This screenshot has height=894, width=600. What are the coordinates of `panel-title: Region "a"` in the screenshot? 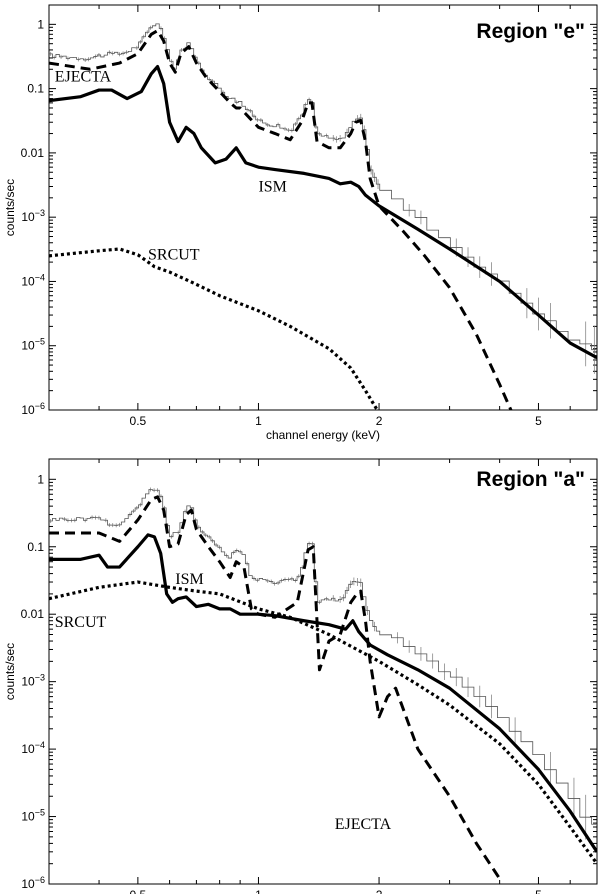 It's located at (530, 479).